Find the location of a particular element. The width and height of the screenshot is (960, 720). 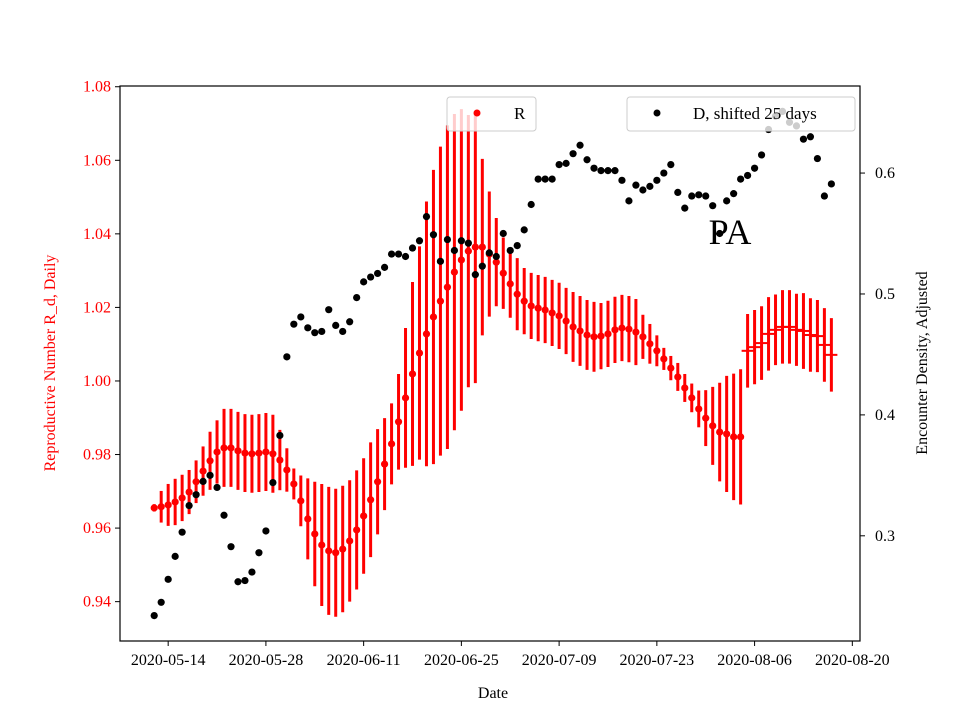

y-right-tick-label: 0.6 is located at coordinates (885, 173).